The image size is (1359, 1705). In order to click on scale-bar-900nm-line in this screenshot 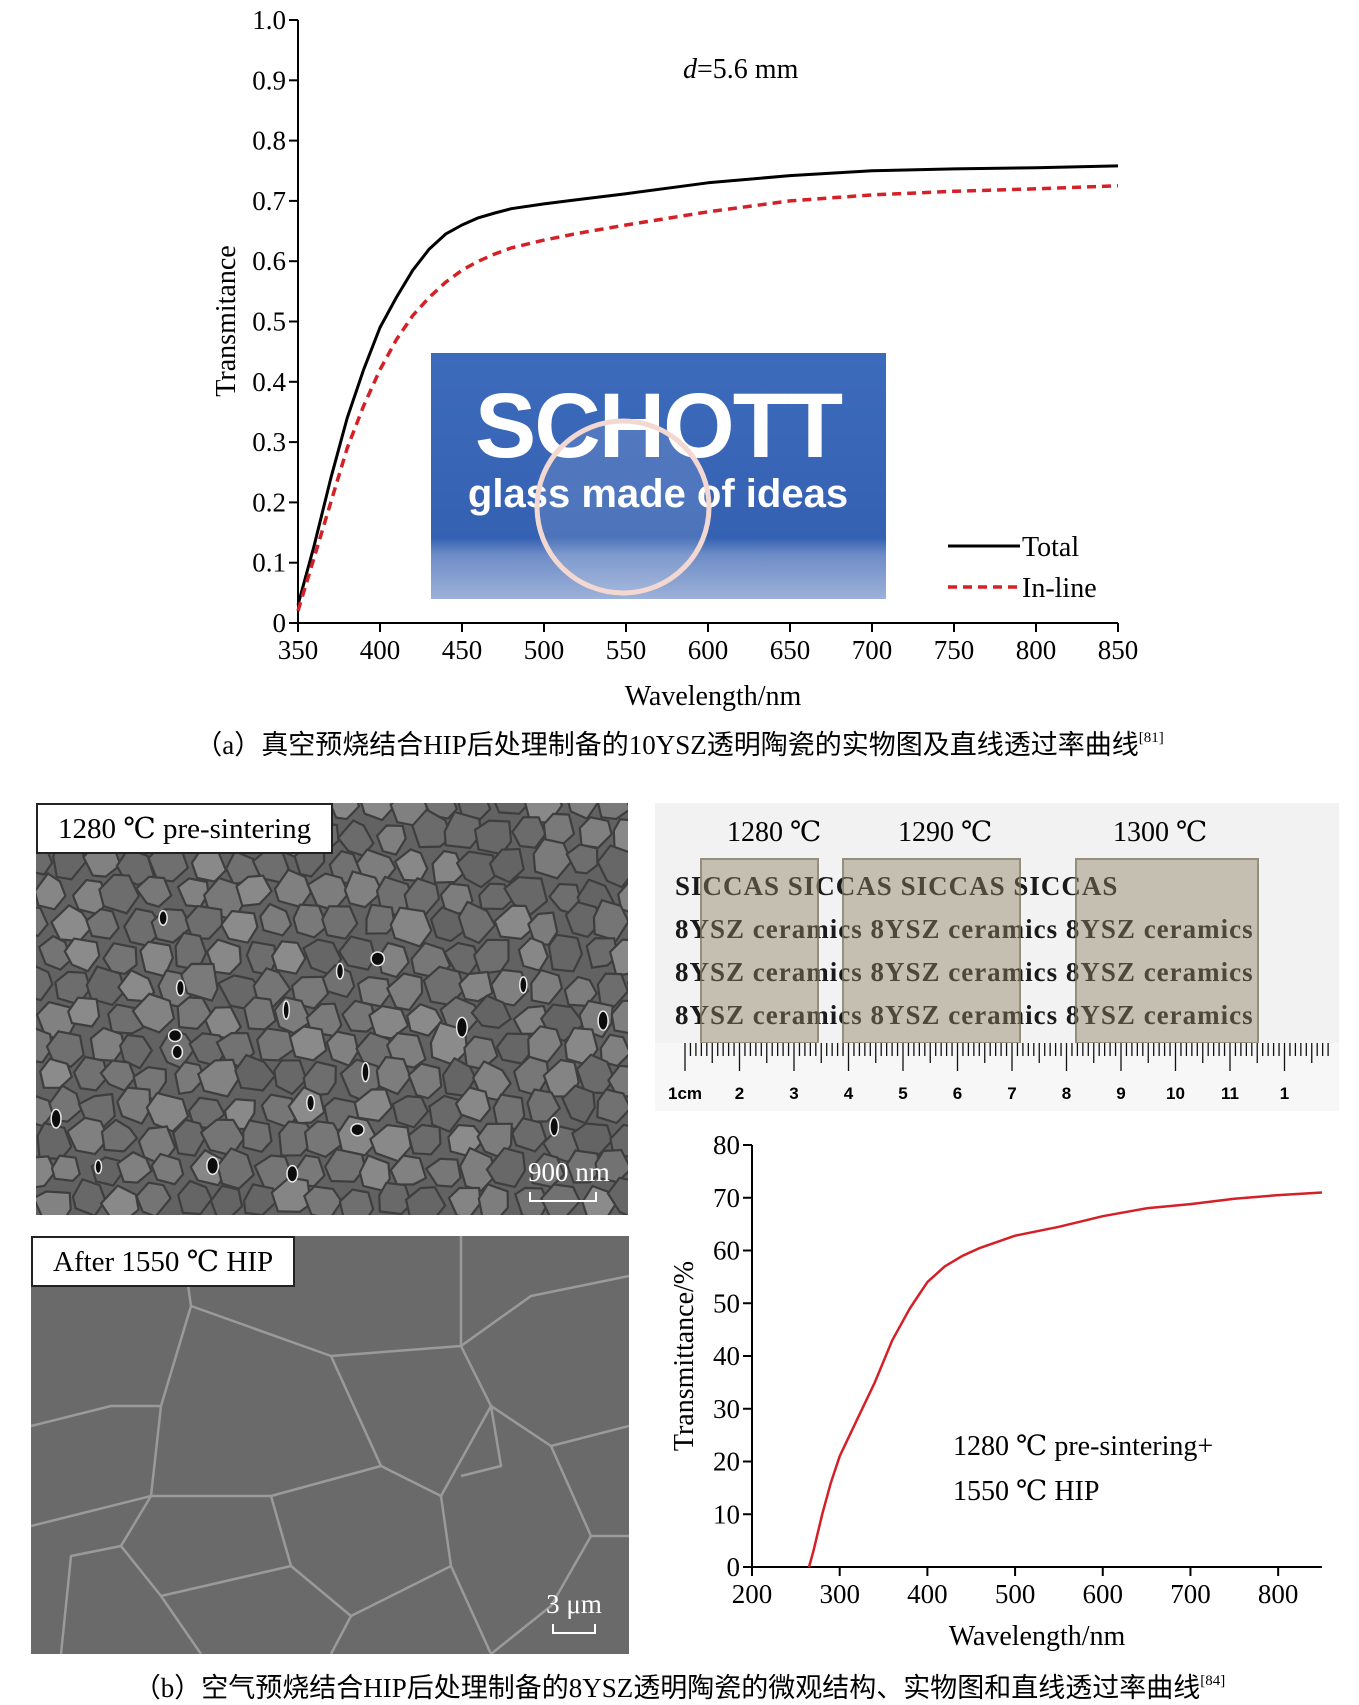, I will do `click(563, 1197)`.